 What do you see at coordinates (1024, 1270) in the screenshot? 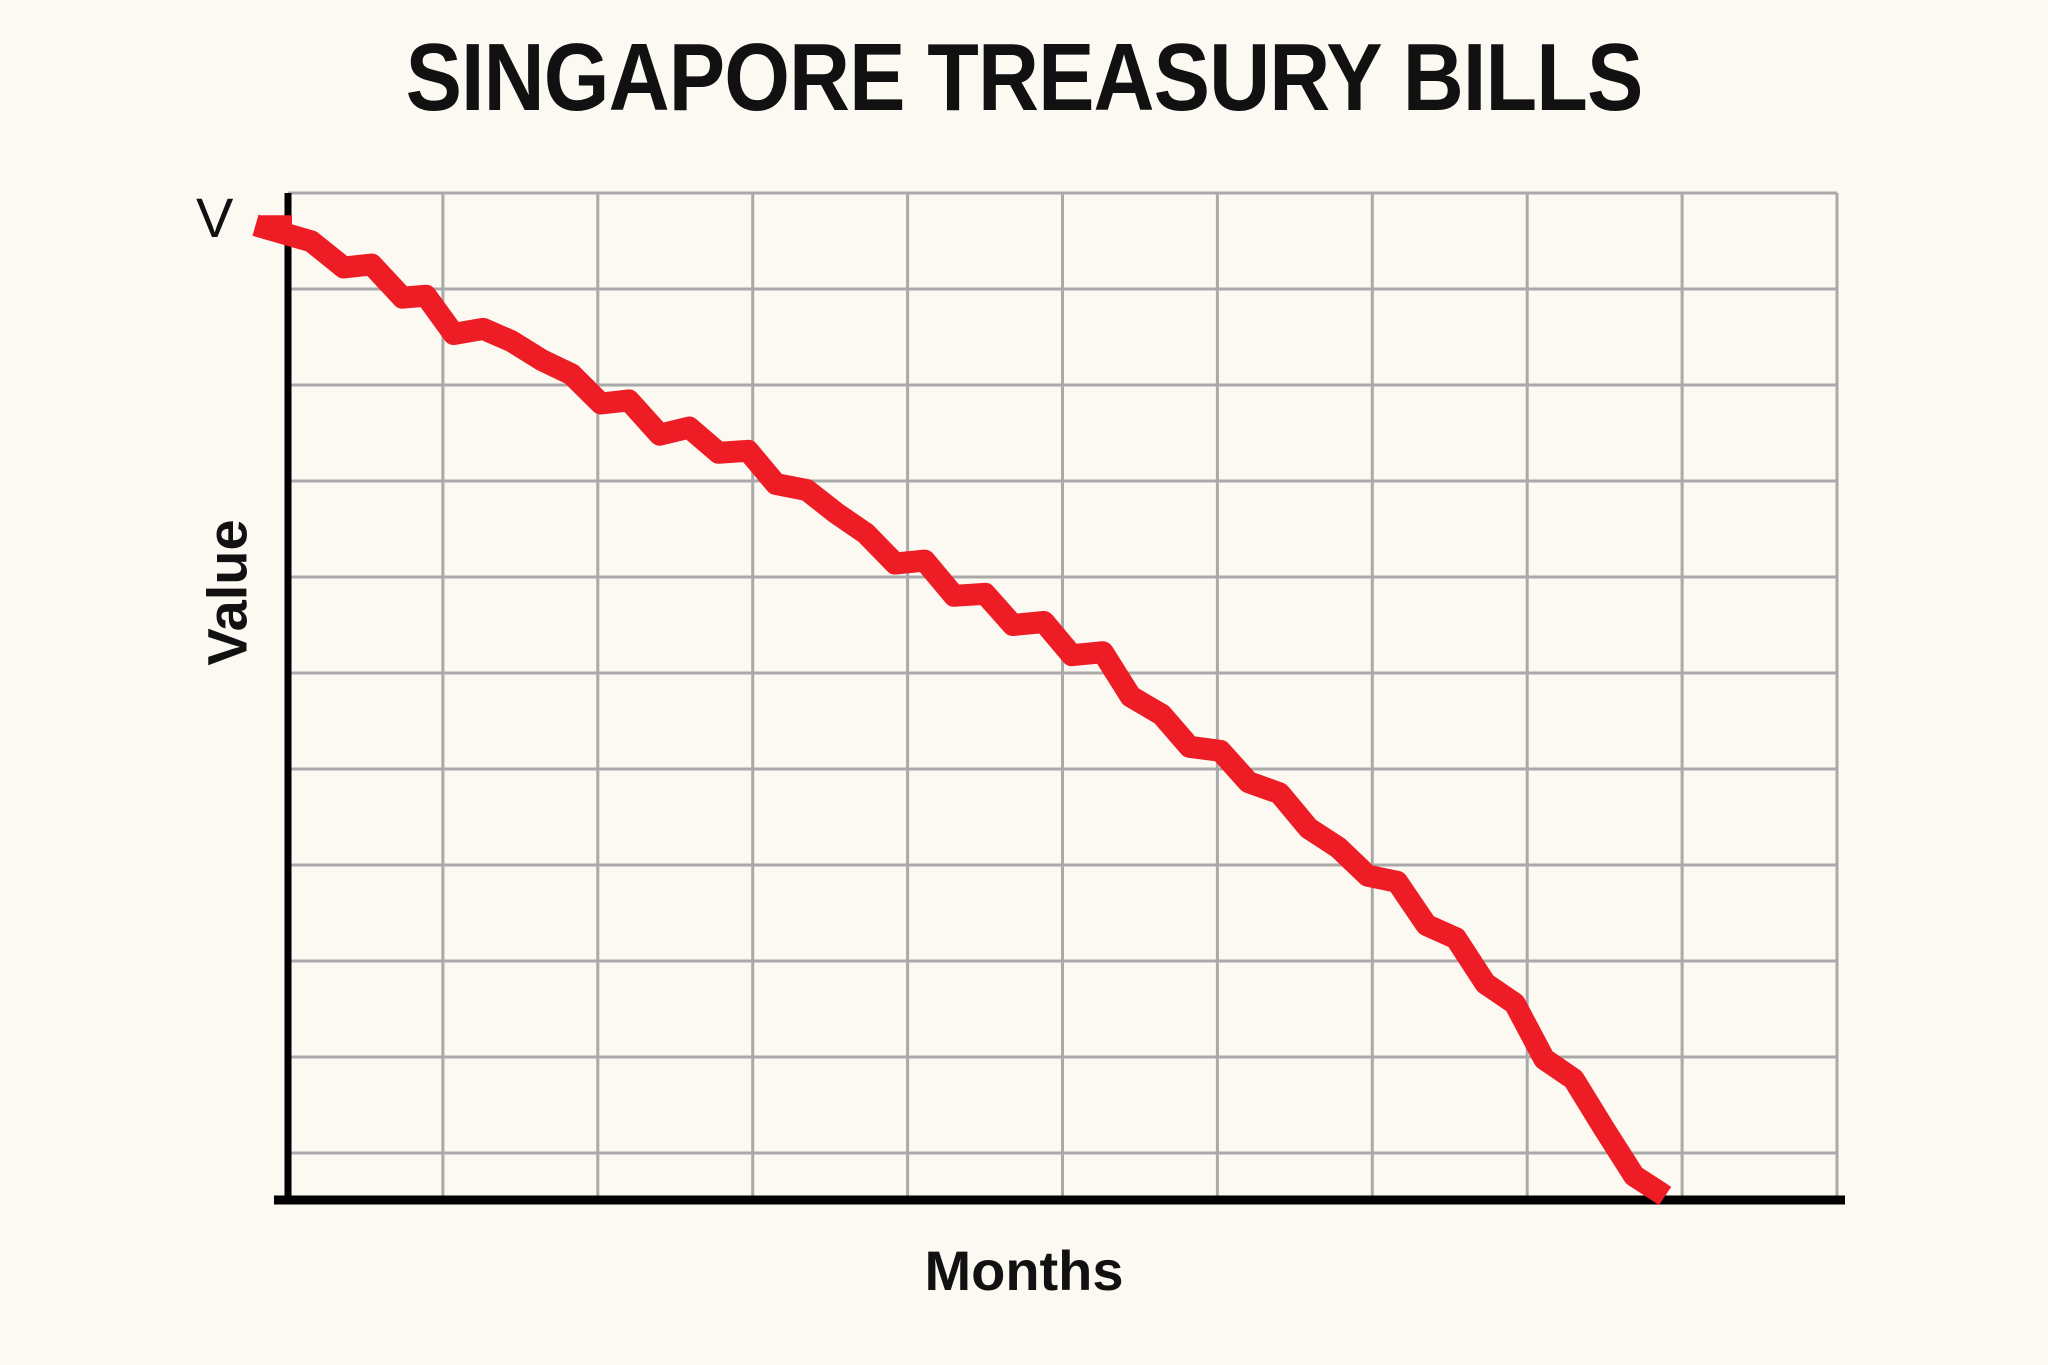
I see `x-axis-label: Months` at bounding box center [1024, 1270].